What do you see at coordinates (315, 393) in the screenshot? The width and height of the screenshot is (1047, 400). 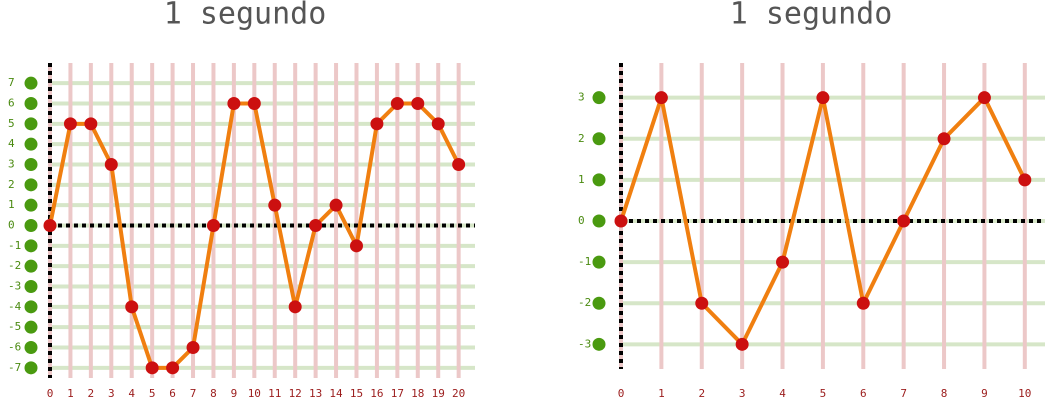 I see `x-tick-label: 13` at bounding box center [315, 393].